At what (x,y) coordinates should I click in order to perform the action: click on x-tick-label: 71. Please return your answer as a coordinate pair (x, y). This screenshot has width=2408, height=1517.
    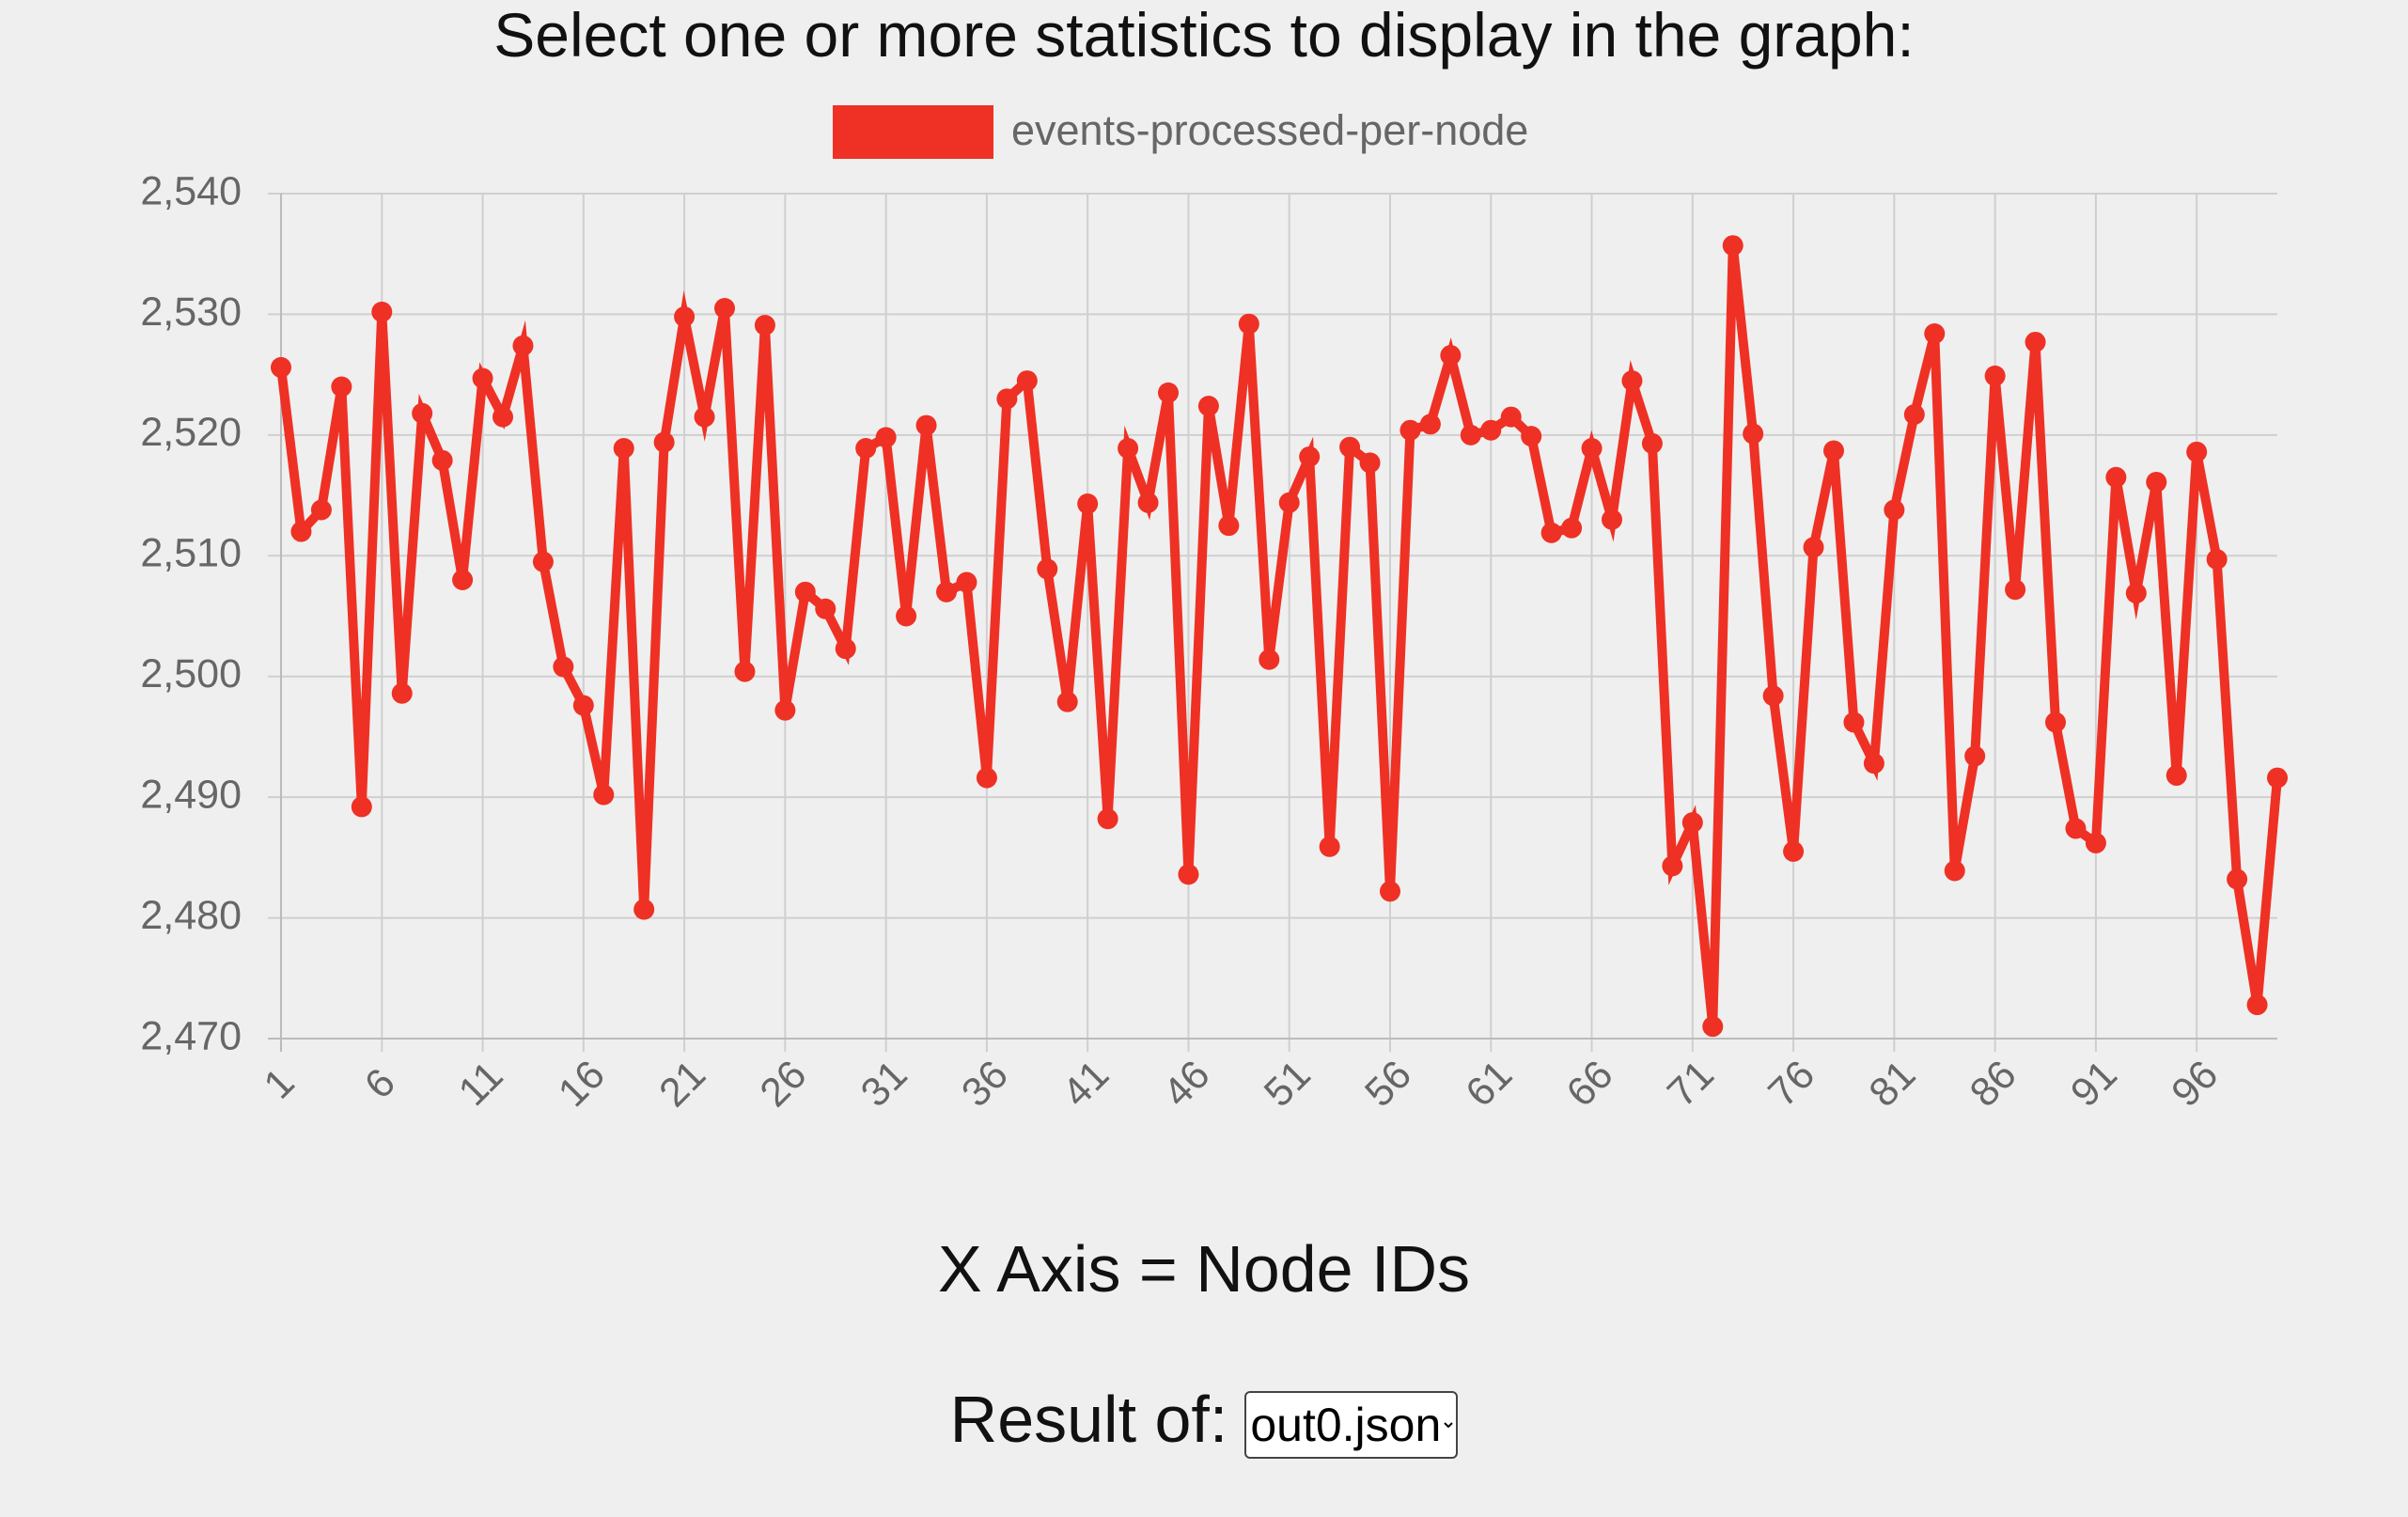
    Looking at the image, I should click on (1691, 1084).